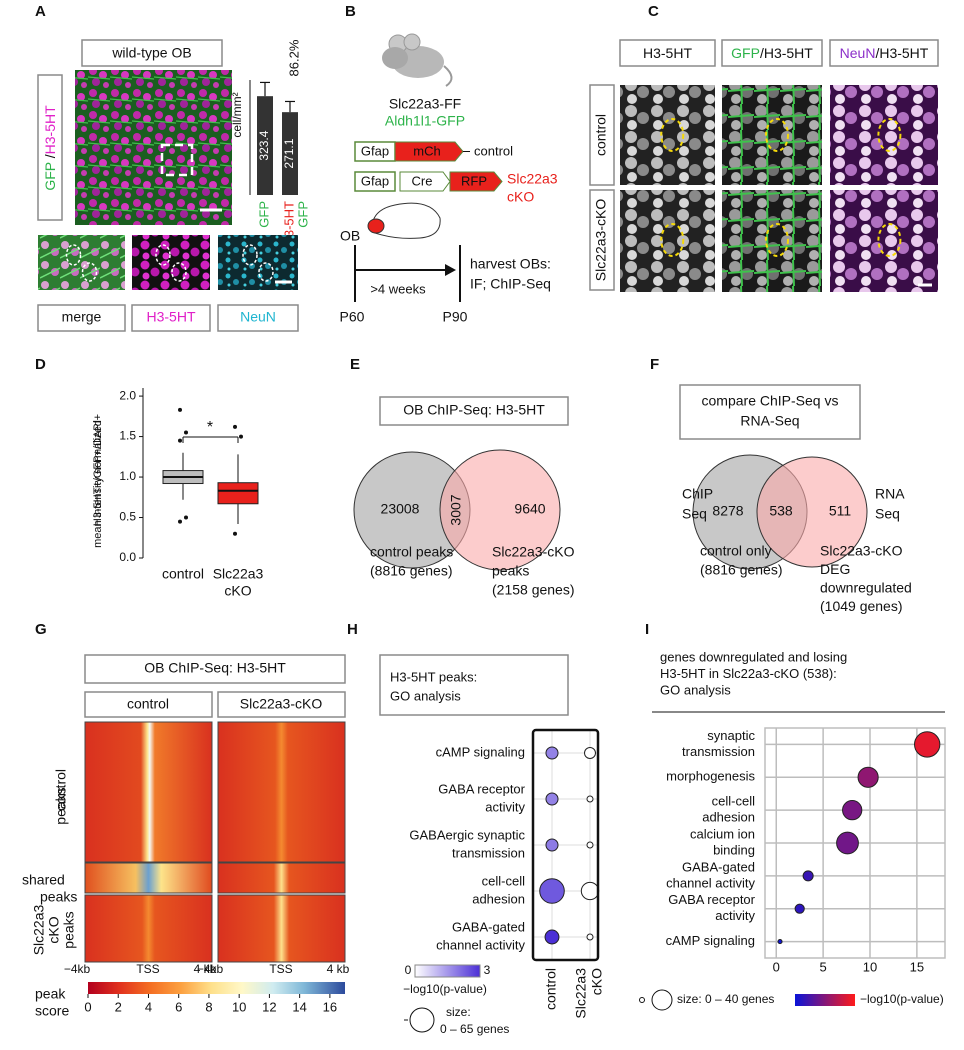  What do you see at coordinates (447, 971) in the screenshot?
I see `colorbar` at bounding box center [447, 971].